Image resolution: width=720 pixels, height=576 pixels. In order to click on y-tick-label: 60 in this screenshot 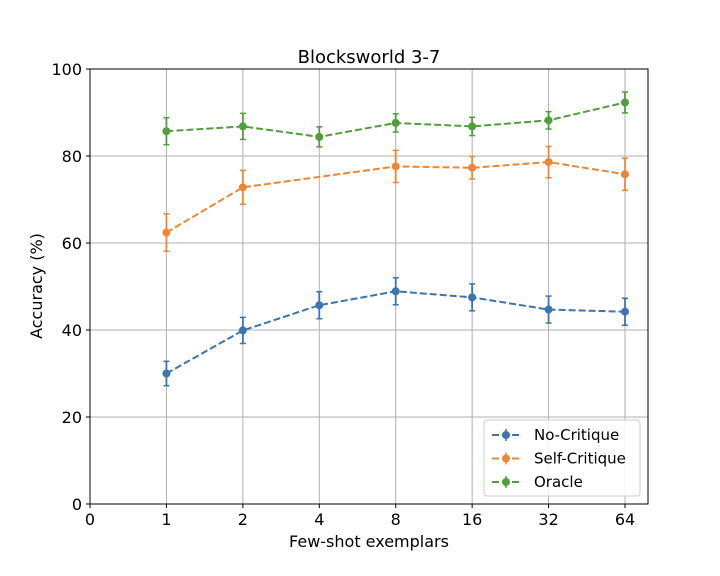, I will do `click(72, 243)`.